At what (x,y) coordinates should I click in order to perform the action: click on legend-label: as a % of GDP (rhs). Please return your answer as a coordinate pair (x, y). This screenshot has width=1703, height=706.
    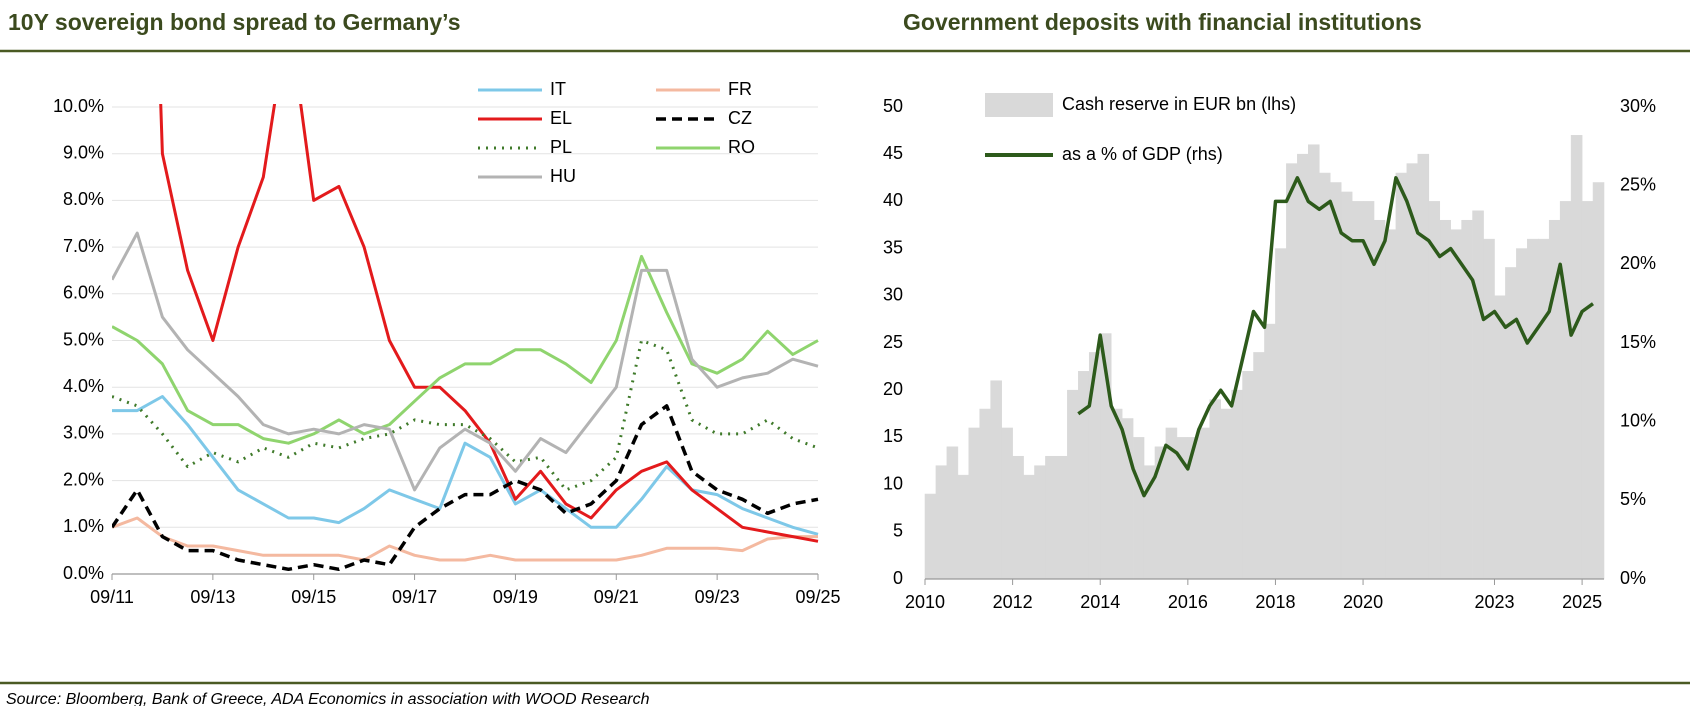
    Looking at the image, I should click on (1142, 154).